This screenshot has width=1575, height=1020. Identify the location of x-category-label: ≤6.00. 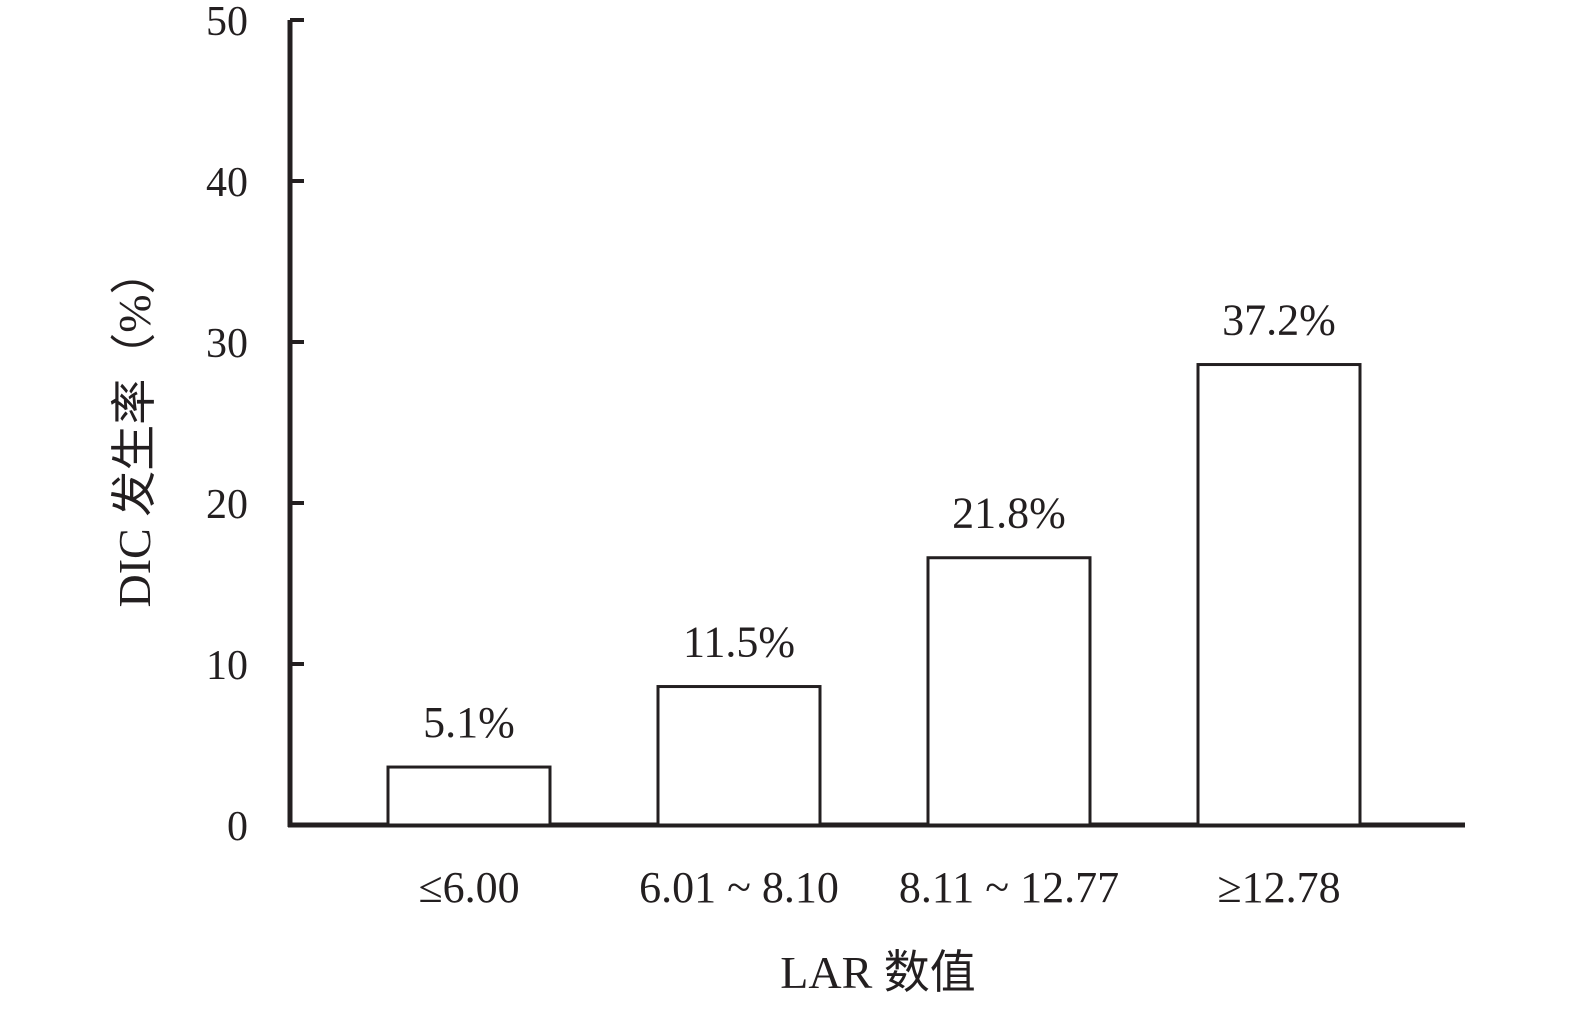
(468, 887).